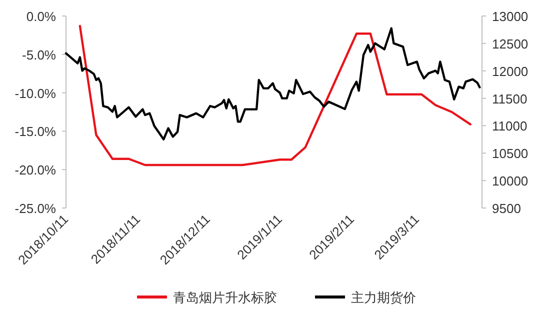 The width and height of the screenshot is (550, 330). I want to click on y-tick-label: -20.0%, so click(35, 170).